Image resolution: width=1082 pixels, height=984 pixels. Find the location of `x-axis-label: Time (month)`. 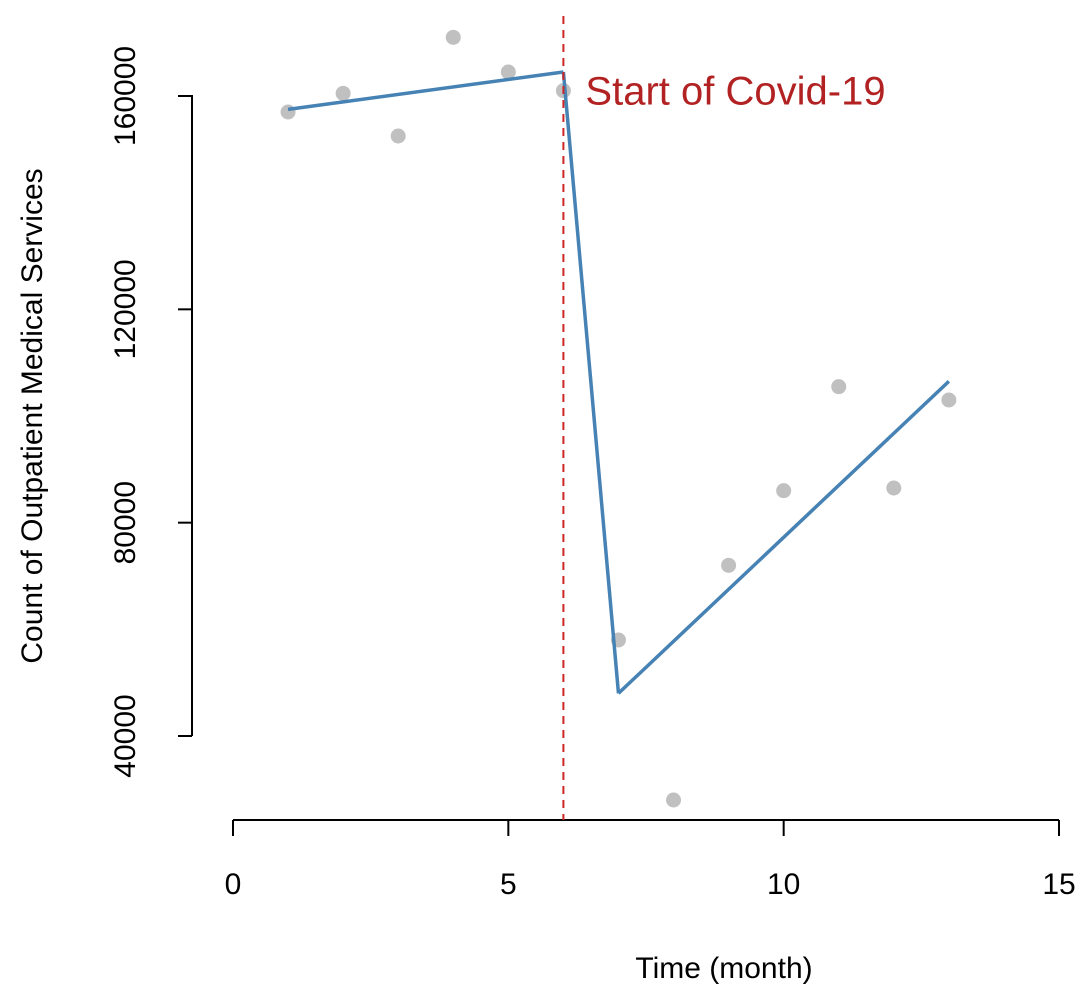

x-axis-label: Time (month) is located at coordinates (723, 968).